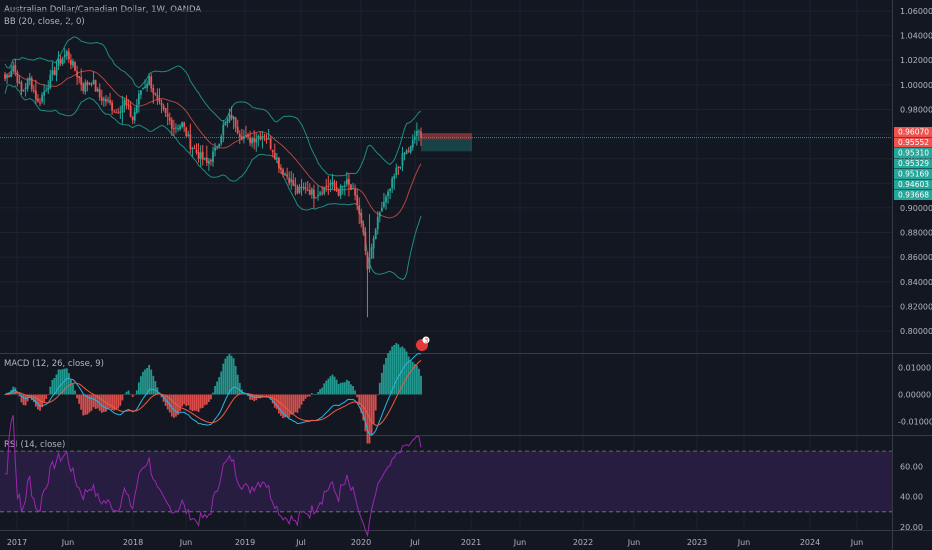 This screenshot has height=550, width=932. I want to click on bollinger-basis, so click(213, 144).